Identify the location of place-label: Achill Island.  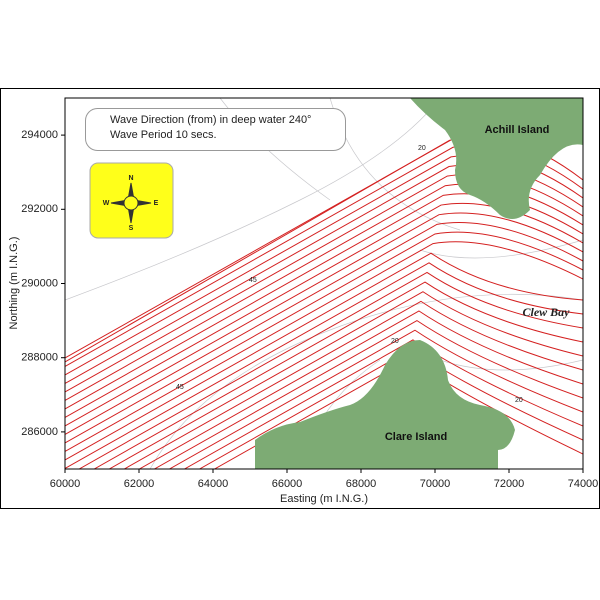
(517, 130).